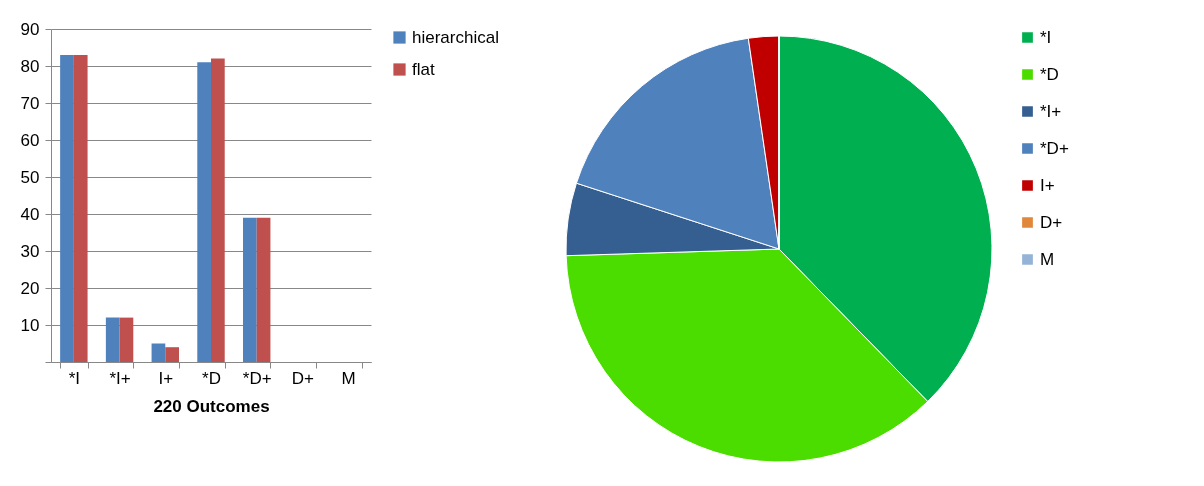 The image size is (1204, 486). Describe the element at coordinates (30, 251) in the screenshot. I see `y-tick-label: 30` at that location.